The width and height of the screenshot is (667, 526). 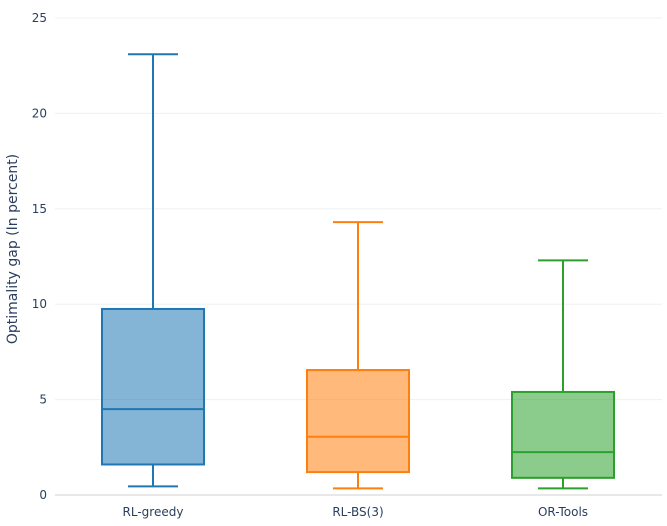 I want to click on y-tick-label: 10, so click(x=39, y=304).